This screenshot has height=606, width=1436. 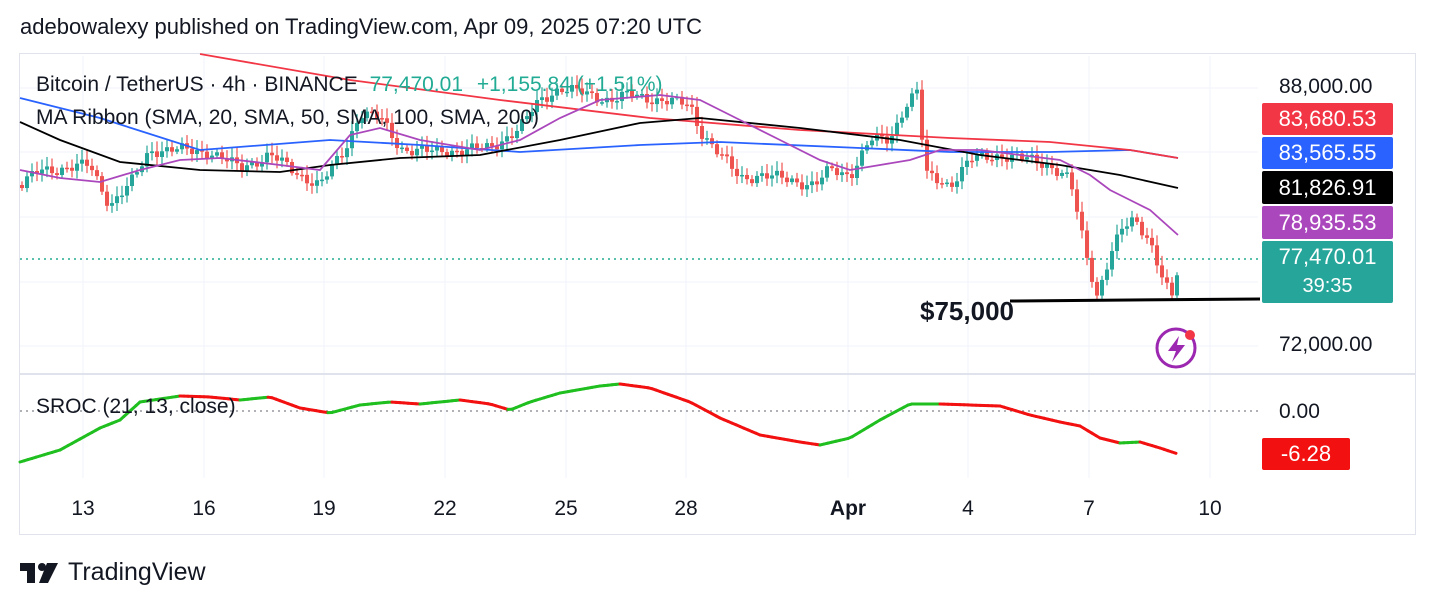 What do you see at coordinates (1299, 411) in the screenshot?
I see `osc-axis-label: 0.00` at bounding box center [1299, 411].